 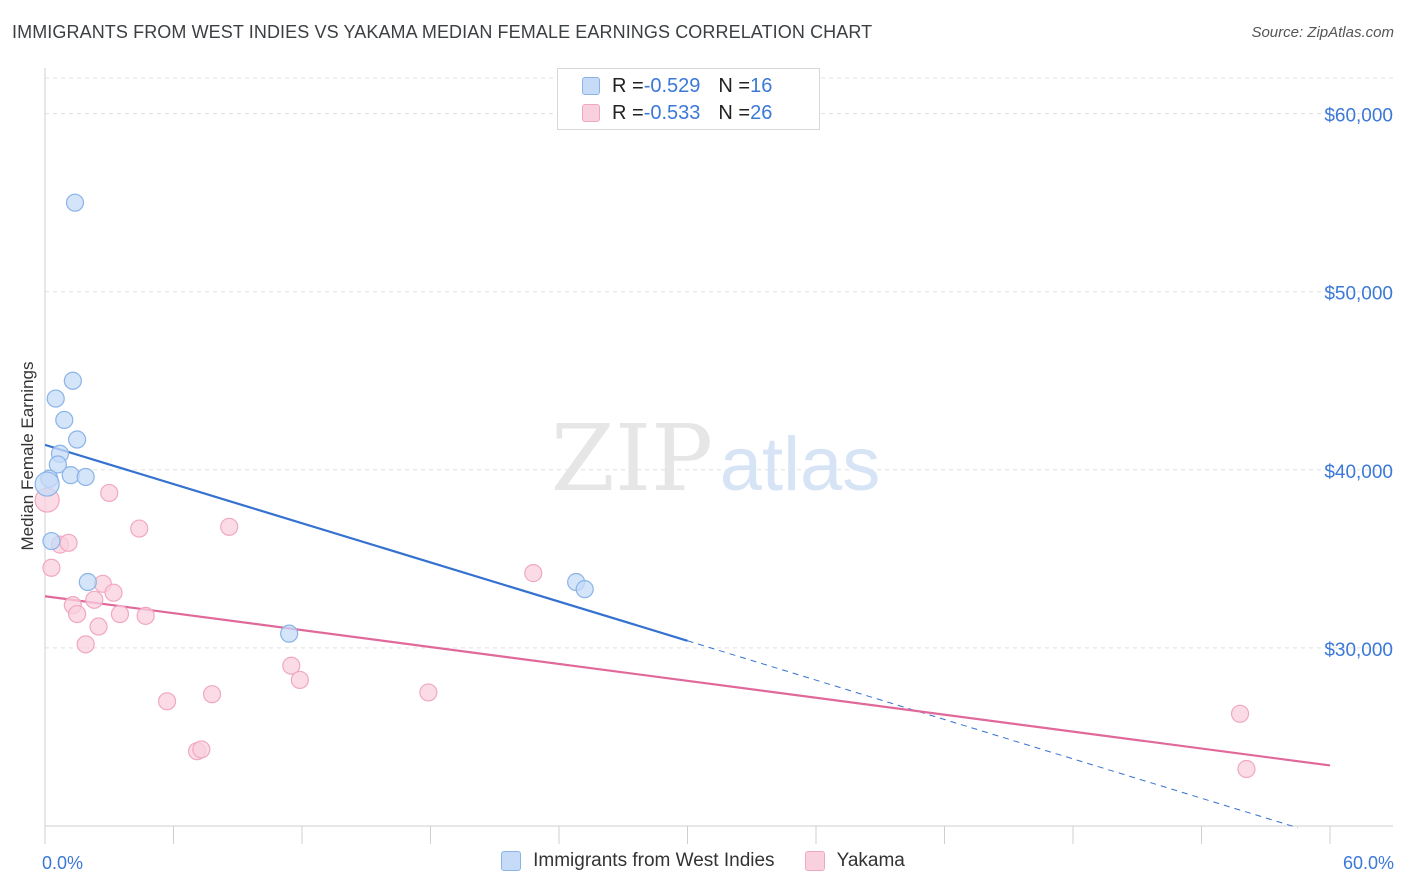 I want to click on legend-n-value: 26, so click(x=761, y=112).